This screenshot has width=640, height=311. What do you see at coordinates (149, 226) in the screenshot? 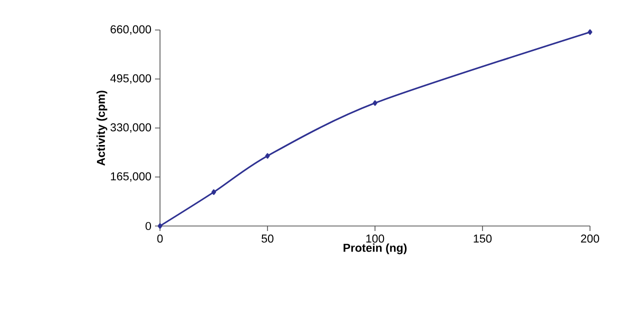
I see `y-tick-label: 0` at bounding box center [149, 226].